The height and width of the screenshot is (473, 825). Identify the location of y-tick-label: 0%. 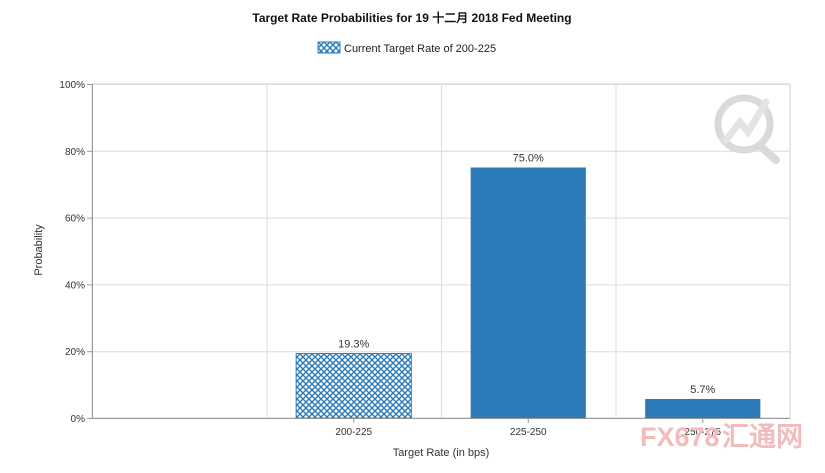
(78, 419).